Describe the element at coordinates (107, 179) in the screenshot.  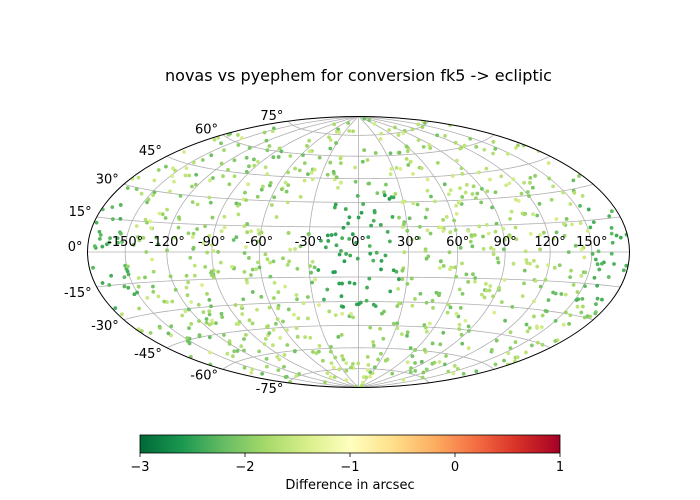
I see `latitude-tick-label: 30°` at that location.